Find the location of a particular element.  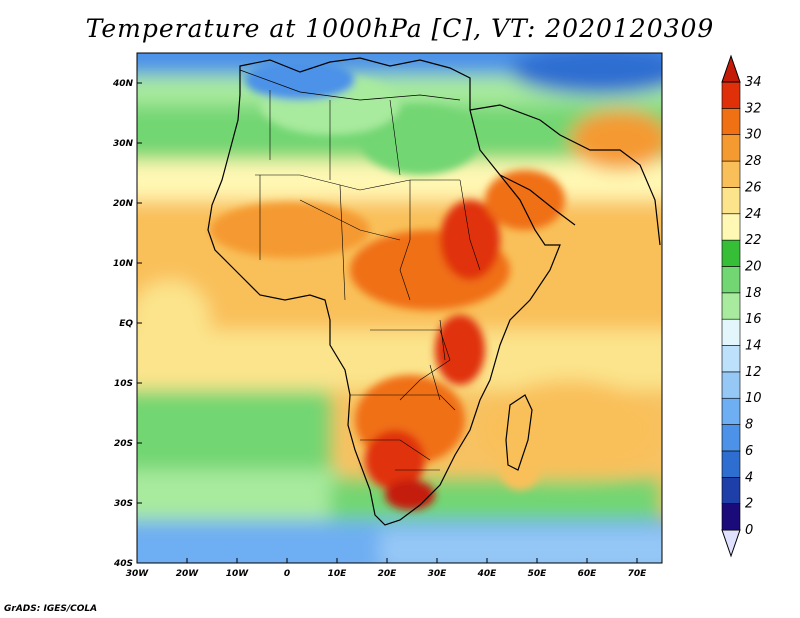

colorbar-over-triangle is located at coordinates (731, 68).